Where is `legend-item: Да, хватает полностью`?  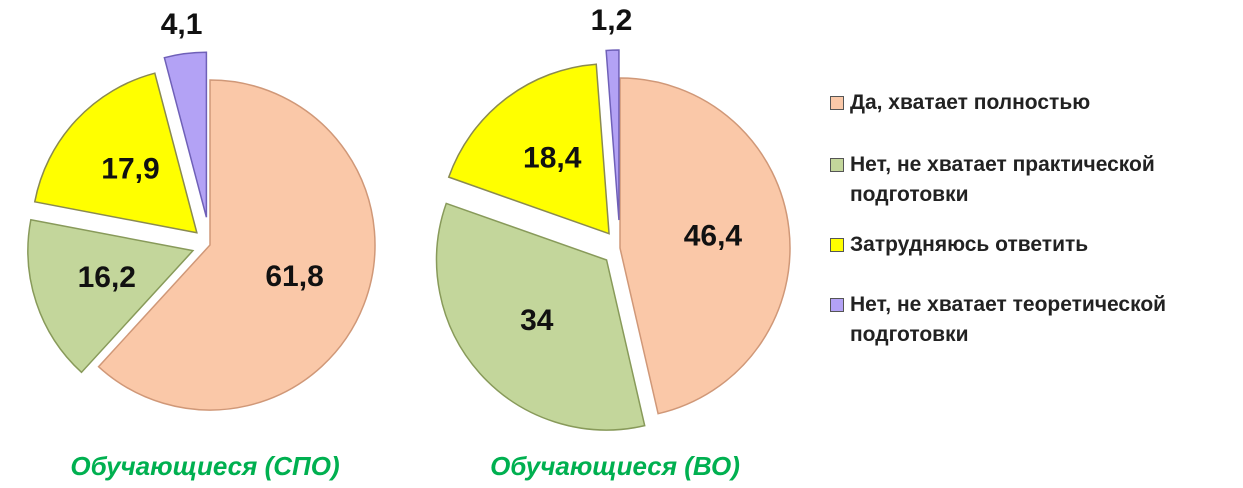
legend-item: Да, хватает полностью is located at coordinates (960, 103).